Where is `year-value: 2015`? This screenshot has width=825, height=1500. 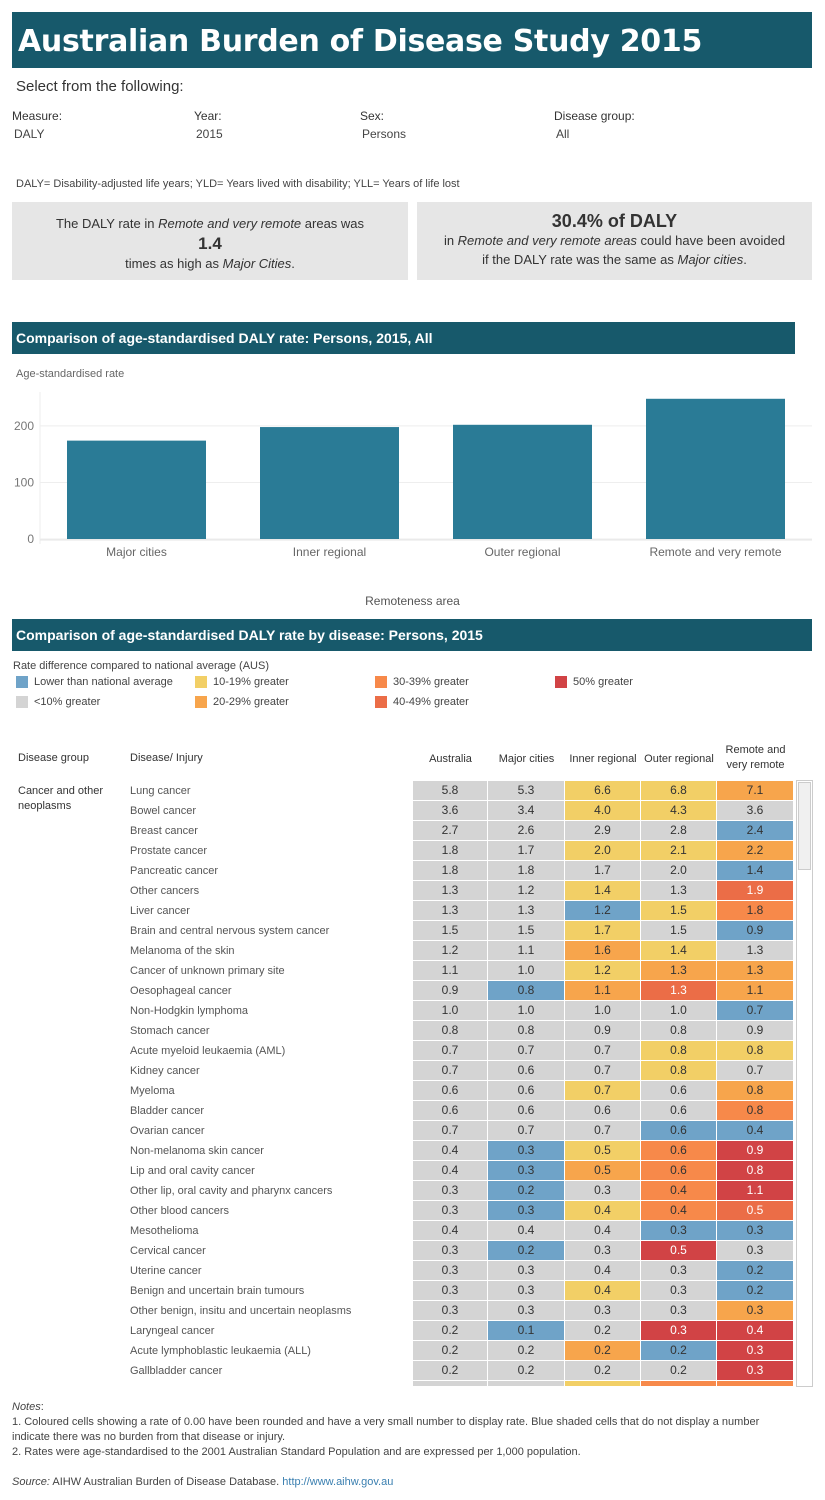
year-value: 2015 is located at coordinates (209, 134).